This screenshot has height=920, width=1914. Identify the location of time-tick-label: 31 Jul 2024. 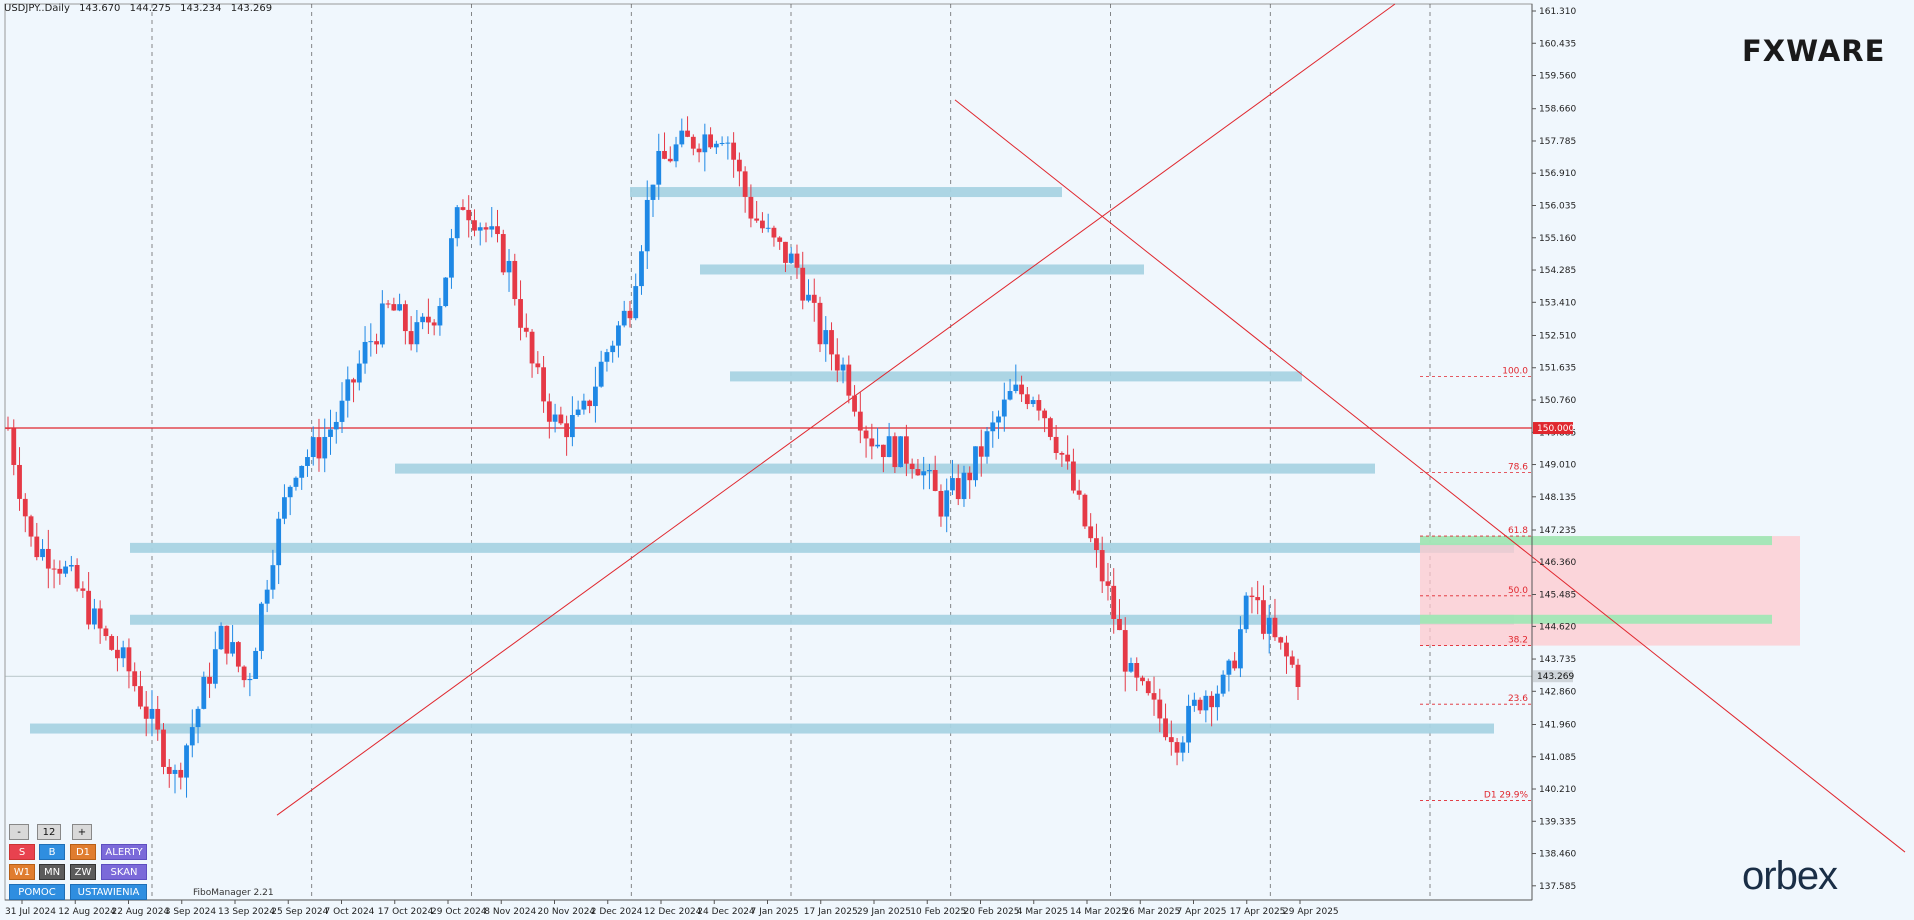
(30, 912).